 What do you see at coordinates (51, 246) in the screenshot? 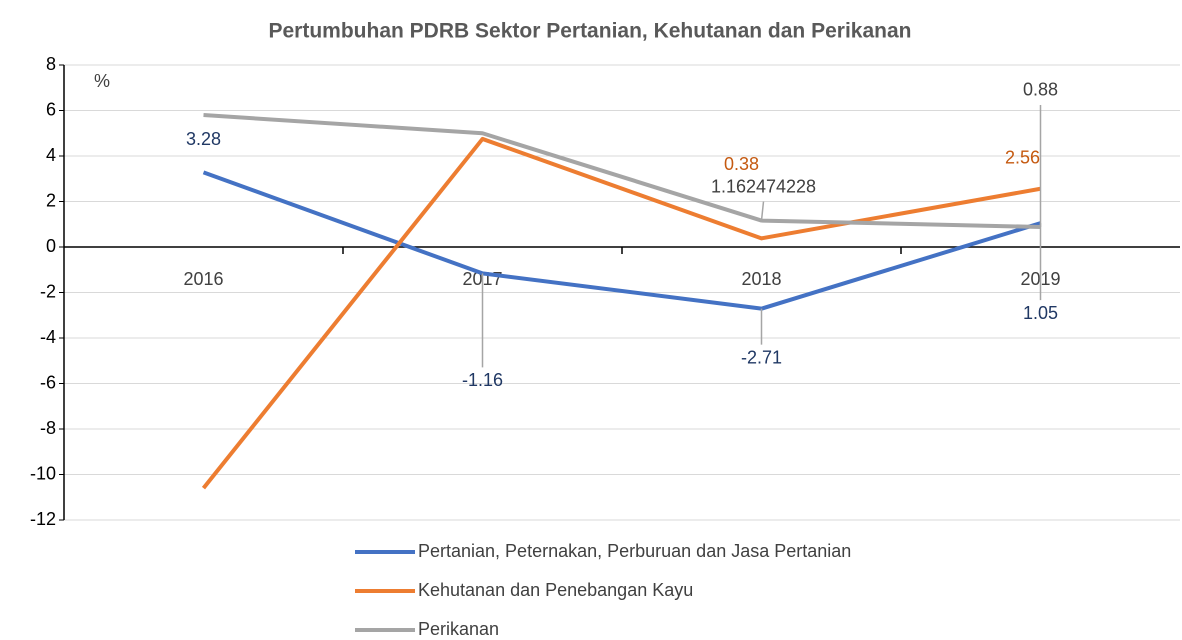
I see `y-tick-label: 0` at bounding box center [51, 246].